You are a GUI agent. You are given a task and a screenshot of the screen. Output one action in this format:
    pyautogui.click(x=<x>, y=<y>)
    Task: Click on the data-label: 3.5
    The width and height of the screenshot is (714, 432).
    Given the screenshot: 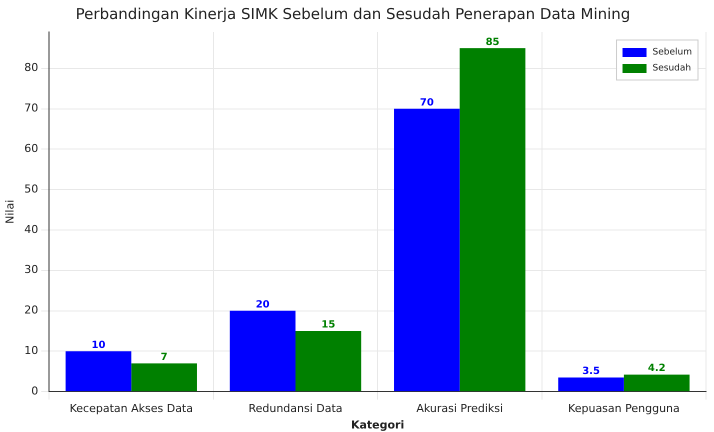 What is the action you would take?
    pyautogui.click(x=591, y=372)
    